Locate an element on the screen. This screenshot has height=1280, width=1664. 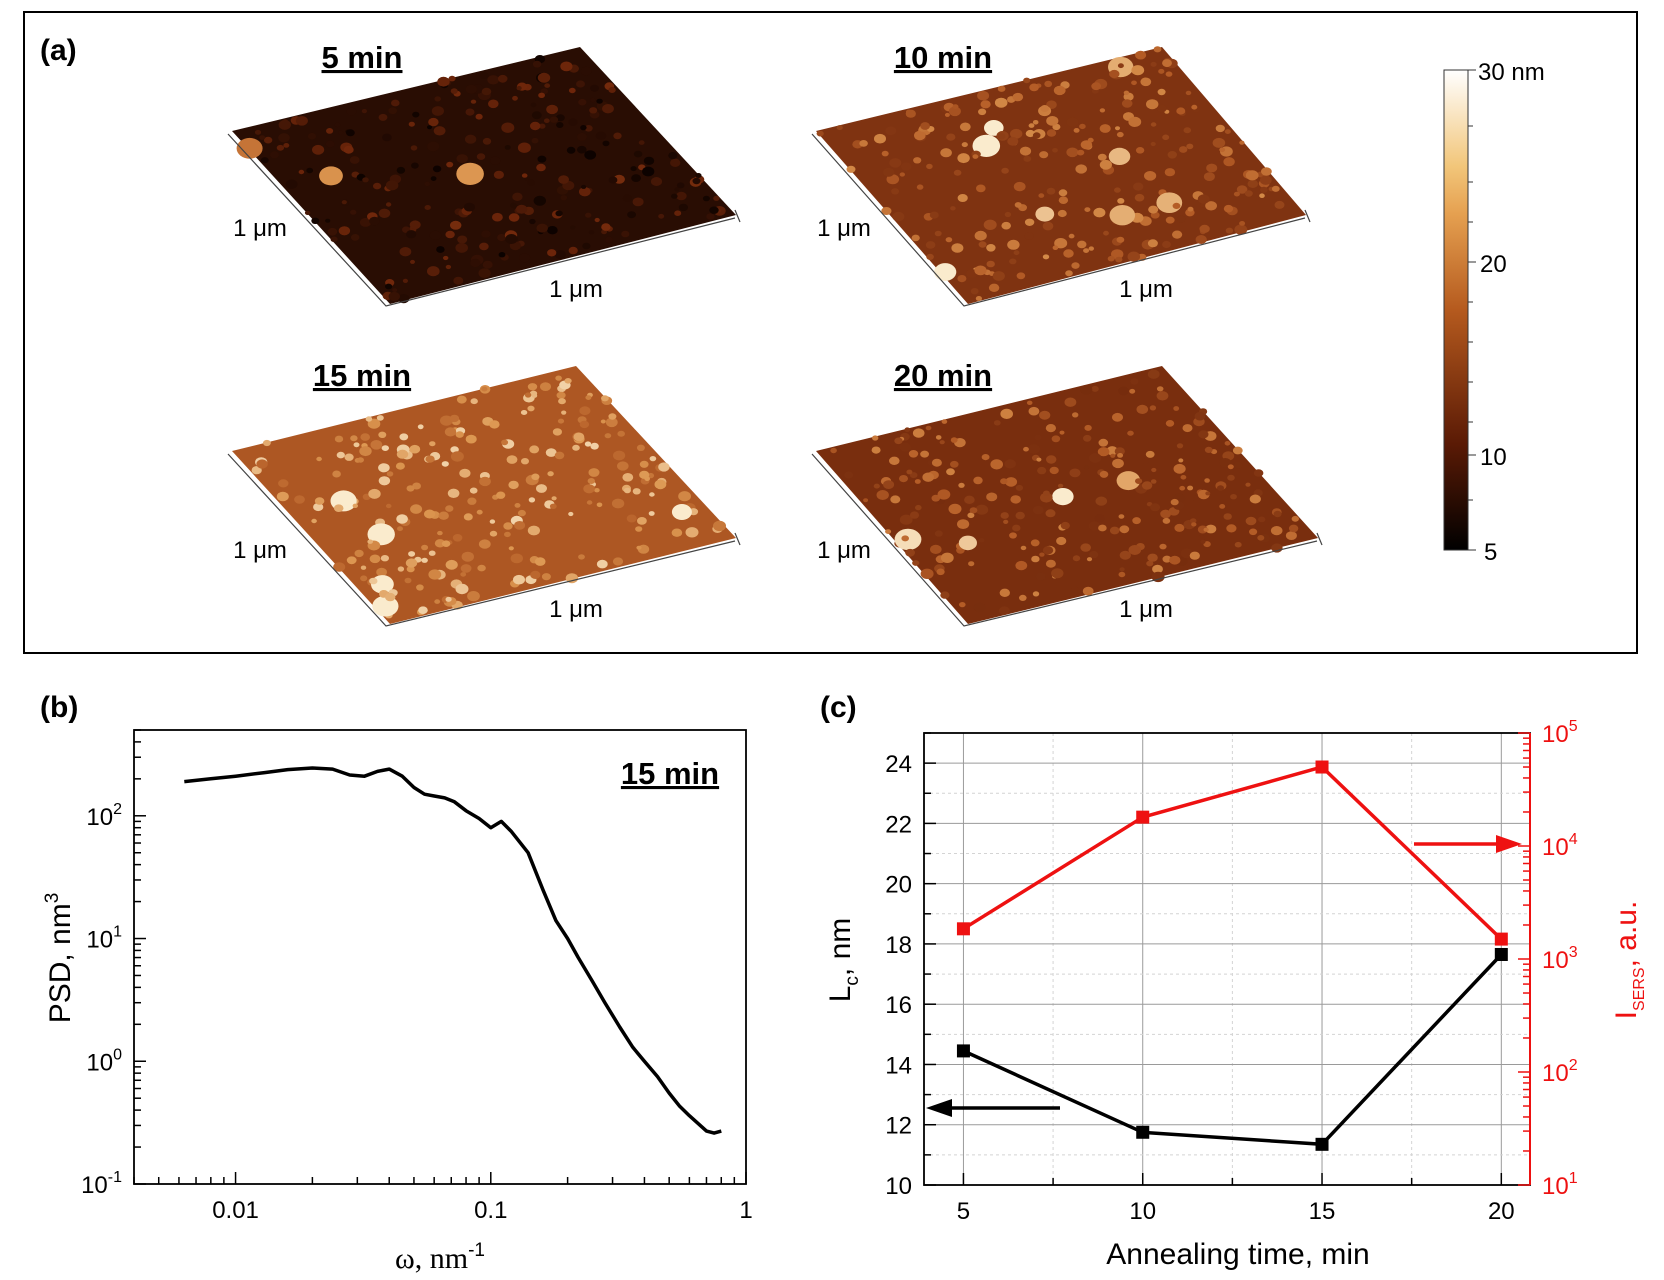
lc-x-tick-label: 20 is located at coordinates (1501, 1211).